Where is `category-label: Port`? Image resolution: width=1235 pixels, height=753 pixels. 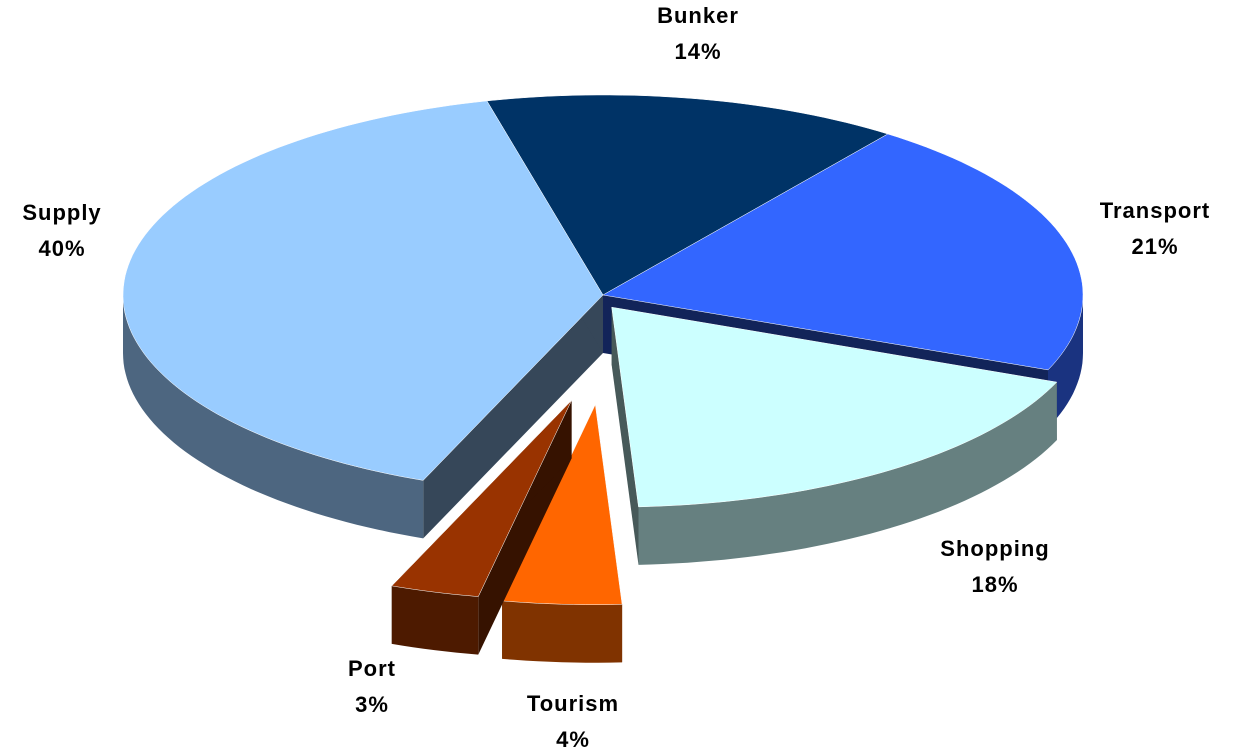 category-label: Port is located at coordinates (372, 668).